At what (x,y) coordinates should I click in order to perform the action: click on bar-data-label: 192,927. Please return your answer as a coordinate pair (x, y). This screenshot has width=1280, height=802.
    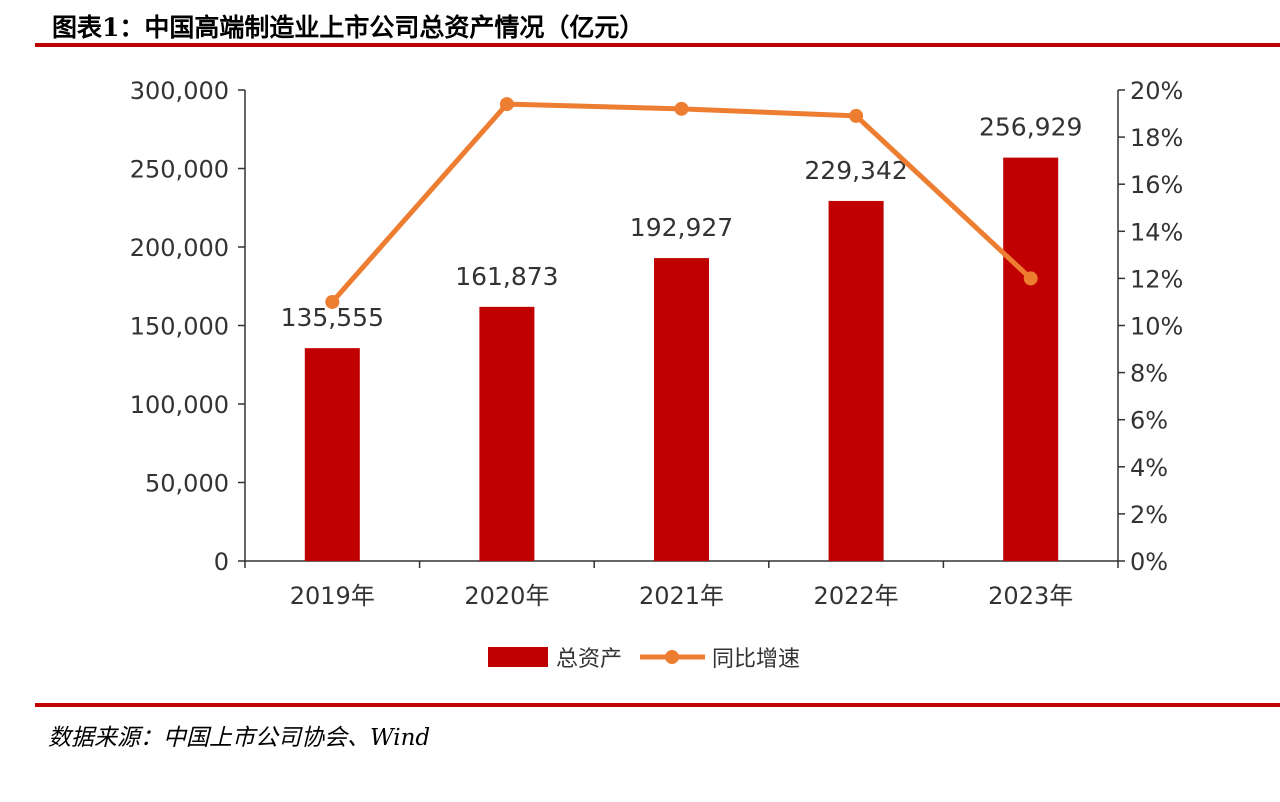
    Looking at the image, I should click on (681, 227).